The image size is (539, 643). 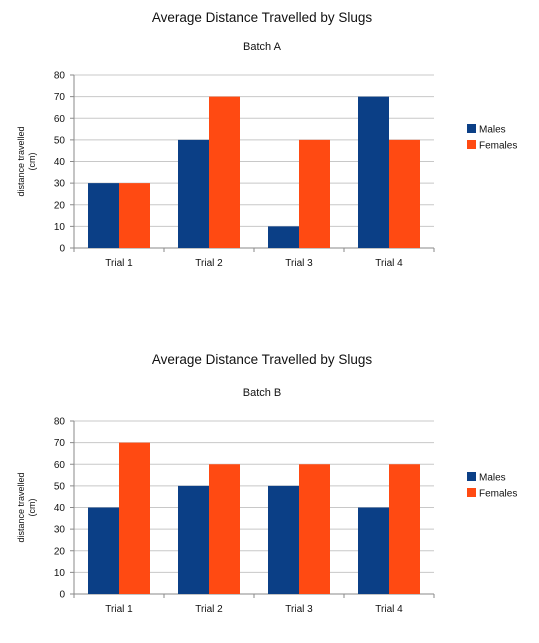 What do you see at coordinates (262, 47) in the screenshot?
I see `chart-subtitle: Batch A` at bounding box center [262, 47].